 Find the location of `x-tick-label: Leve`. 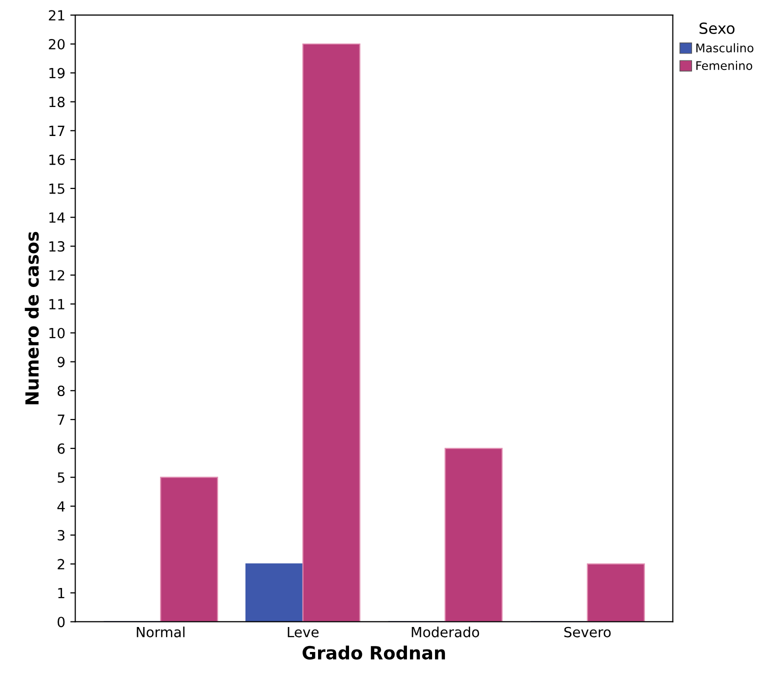

x-tick-label: Leve is located at coordinates (303, 632).